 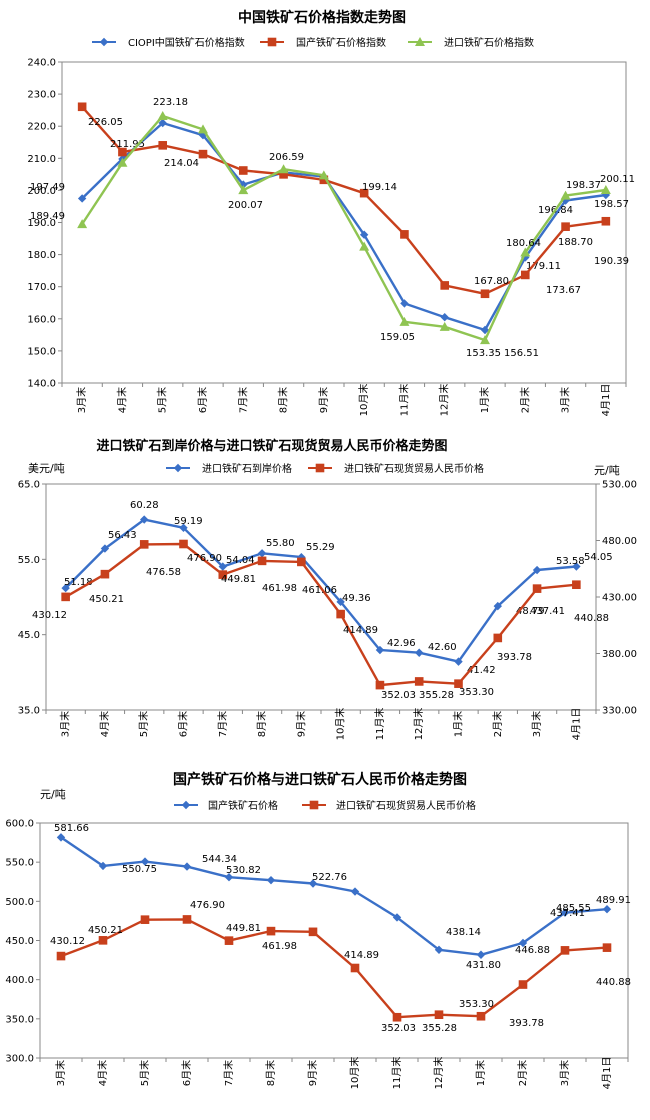 I want to click on data-label: 189.49, so click(x=47, y=216).